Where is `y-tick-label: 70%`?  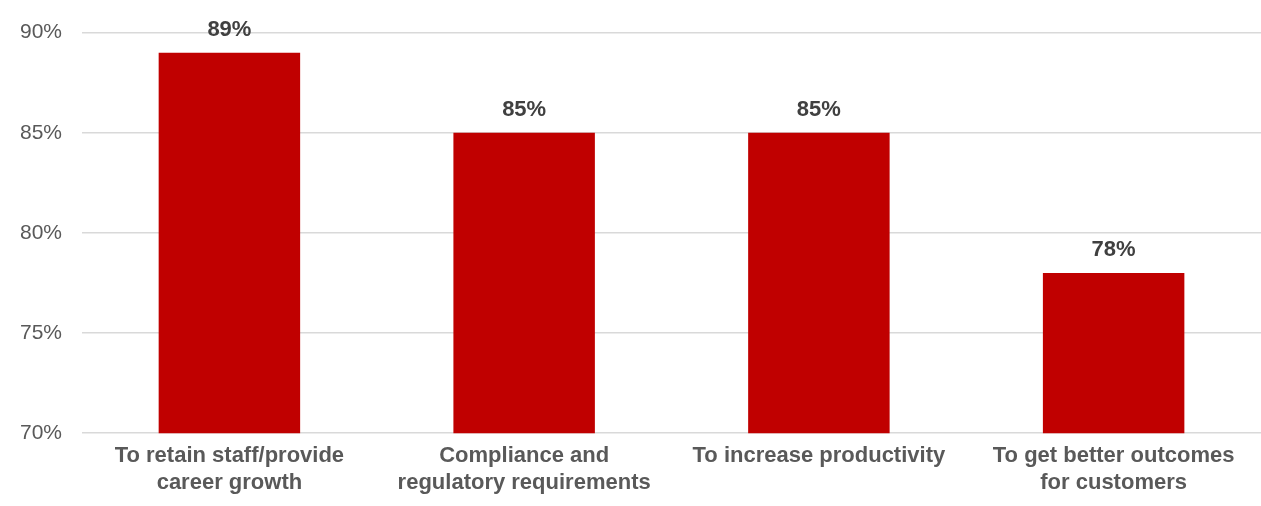 y-tick-label: 70% is located at coordinates (41, 431).